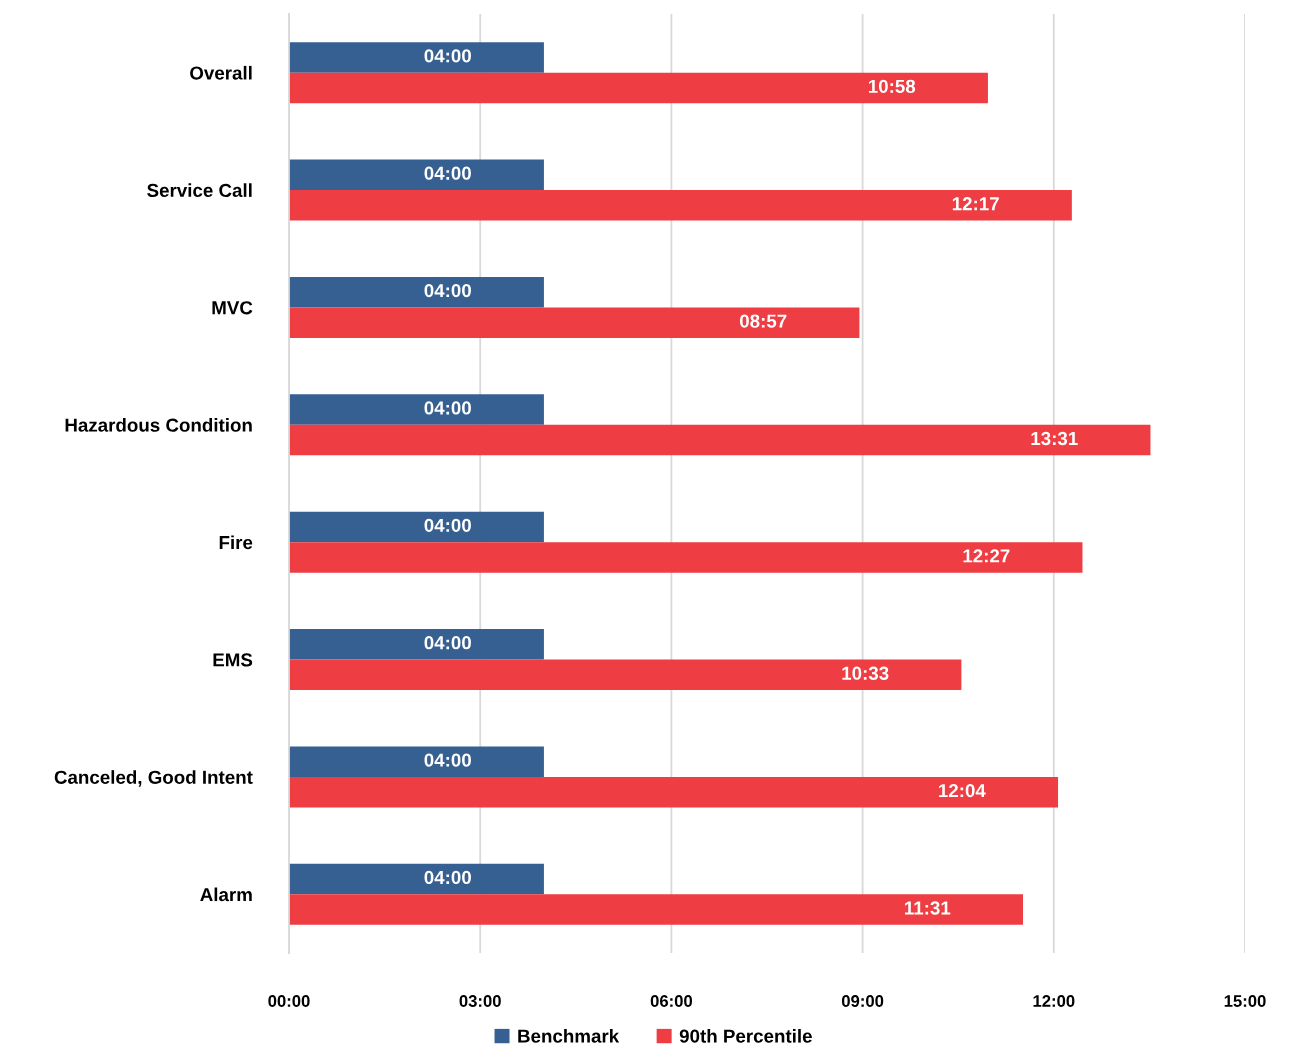 The height and width of the screenshot is (1057, 1289). What do you see at coordinates (745, 1035) in the screenshot?
I see `legend-label: 90th Percentile` at bounding box center [745, 1035].